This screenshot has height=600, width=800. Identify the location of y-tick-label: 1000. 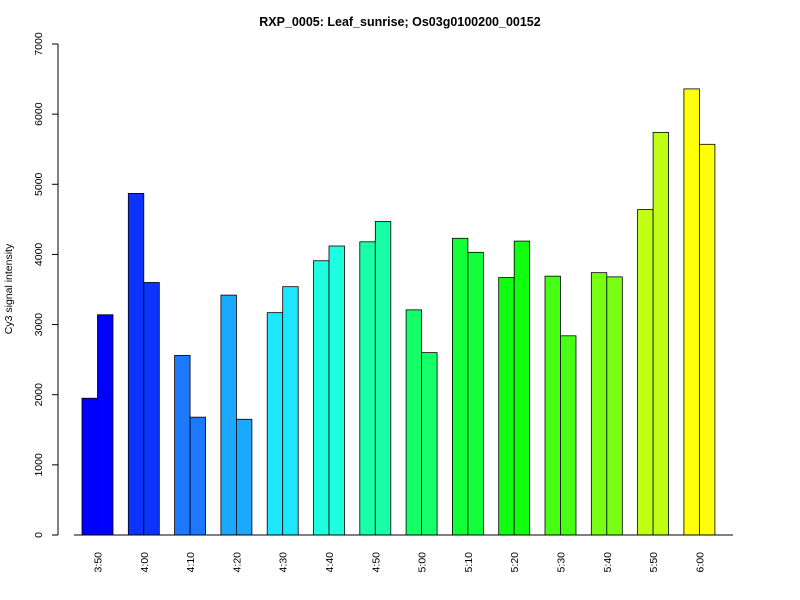
(39, 465).